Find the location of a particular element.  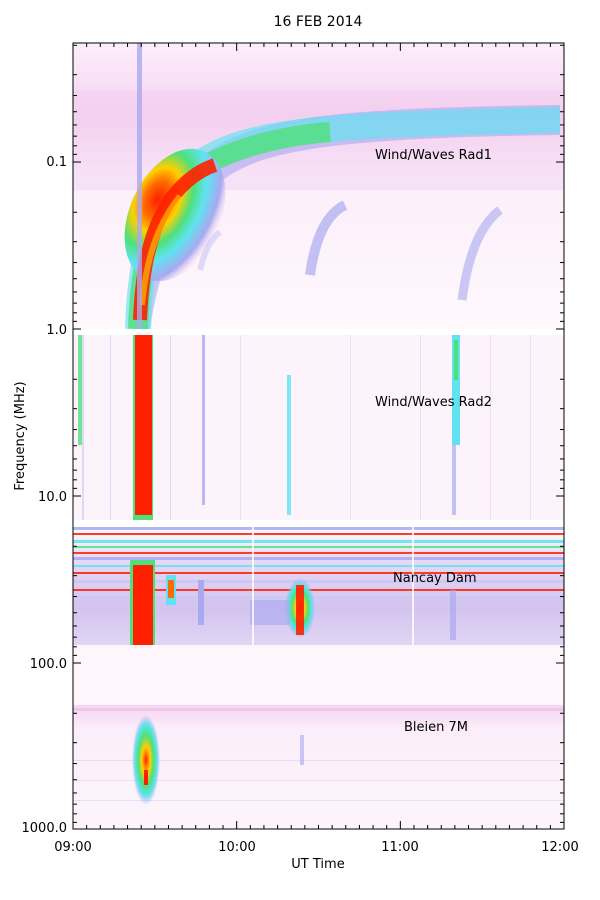

x-tick-label-1100: 11:00 is located at coordinates (399, 847).